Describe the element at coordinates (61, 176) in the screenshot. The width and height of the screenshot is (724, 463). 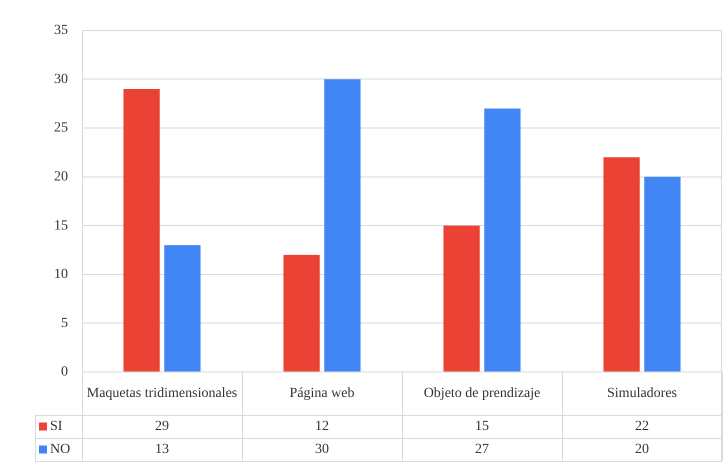
I see `y-tick-label: 20` at that location.